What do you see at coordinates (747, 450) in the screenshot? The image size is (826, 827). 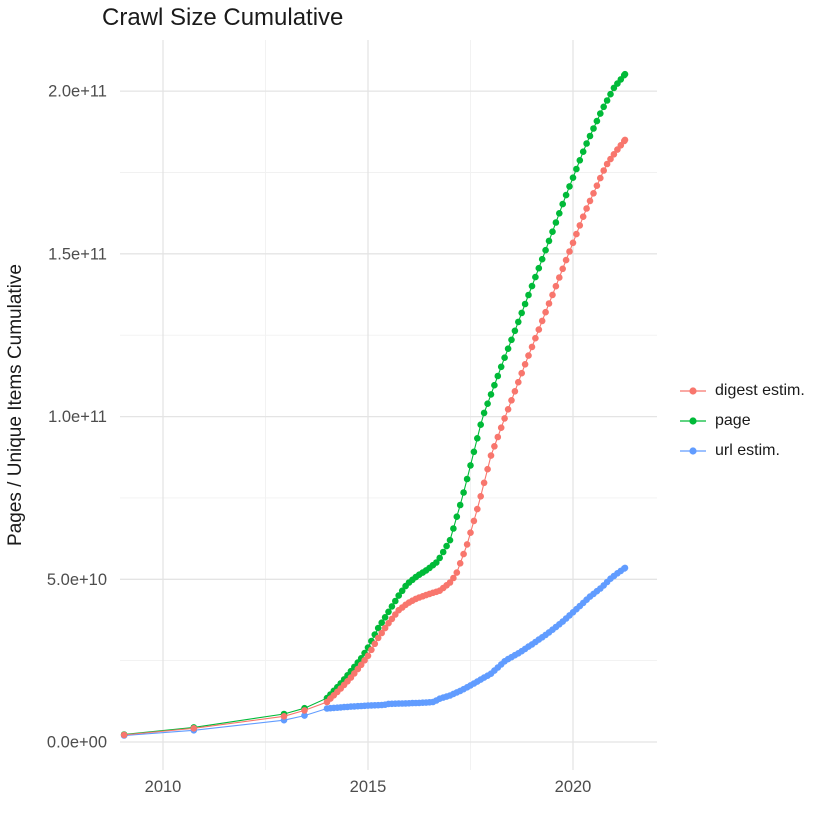 I see `legend-label-url-estim: url estim.` at bounding box center [747, 450].